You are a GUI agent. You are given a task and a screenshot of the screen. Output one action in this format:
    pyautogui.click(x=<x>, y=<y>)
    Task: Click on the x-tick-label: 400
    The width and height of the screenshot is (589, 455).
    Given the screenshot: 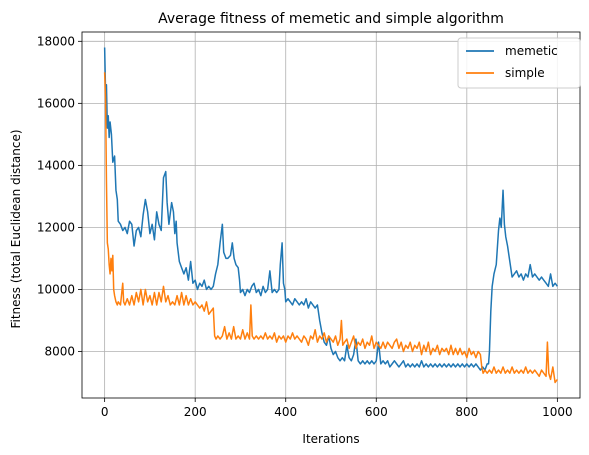 What is the action you would take?
    pyautogui.click(x=285, y=412)
    